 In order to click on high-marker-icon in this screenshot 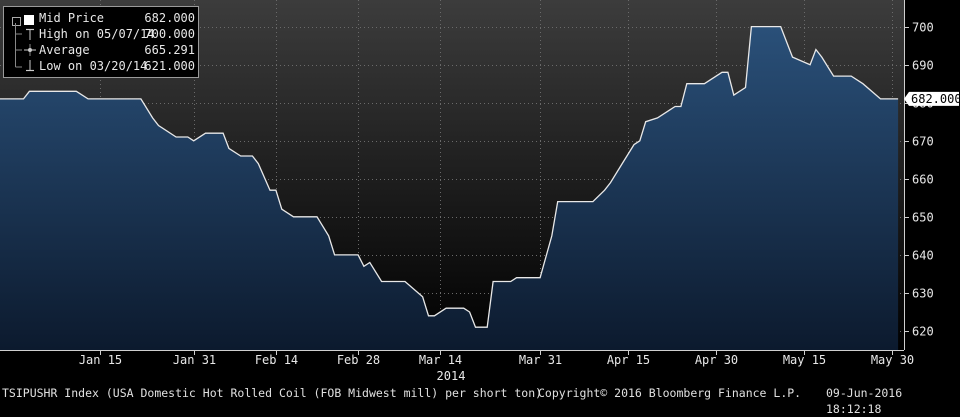, I will do `click(30, 34)`.